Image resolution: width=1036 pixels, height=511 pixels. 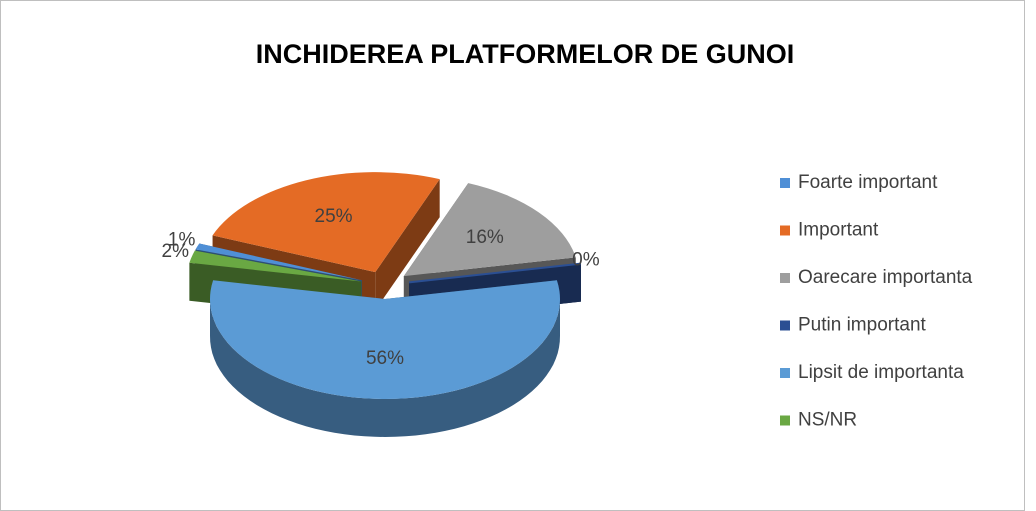 I want to click on chart-title: INCHIDEREA PLATFORMELOR DE GUNOI, so click(x=525, y=54).